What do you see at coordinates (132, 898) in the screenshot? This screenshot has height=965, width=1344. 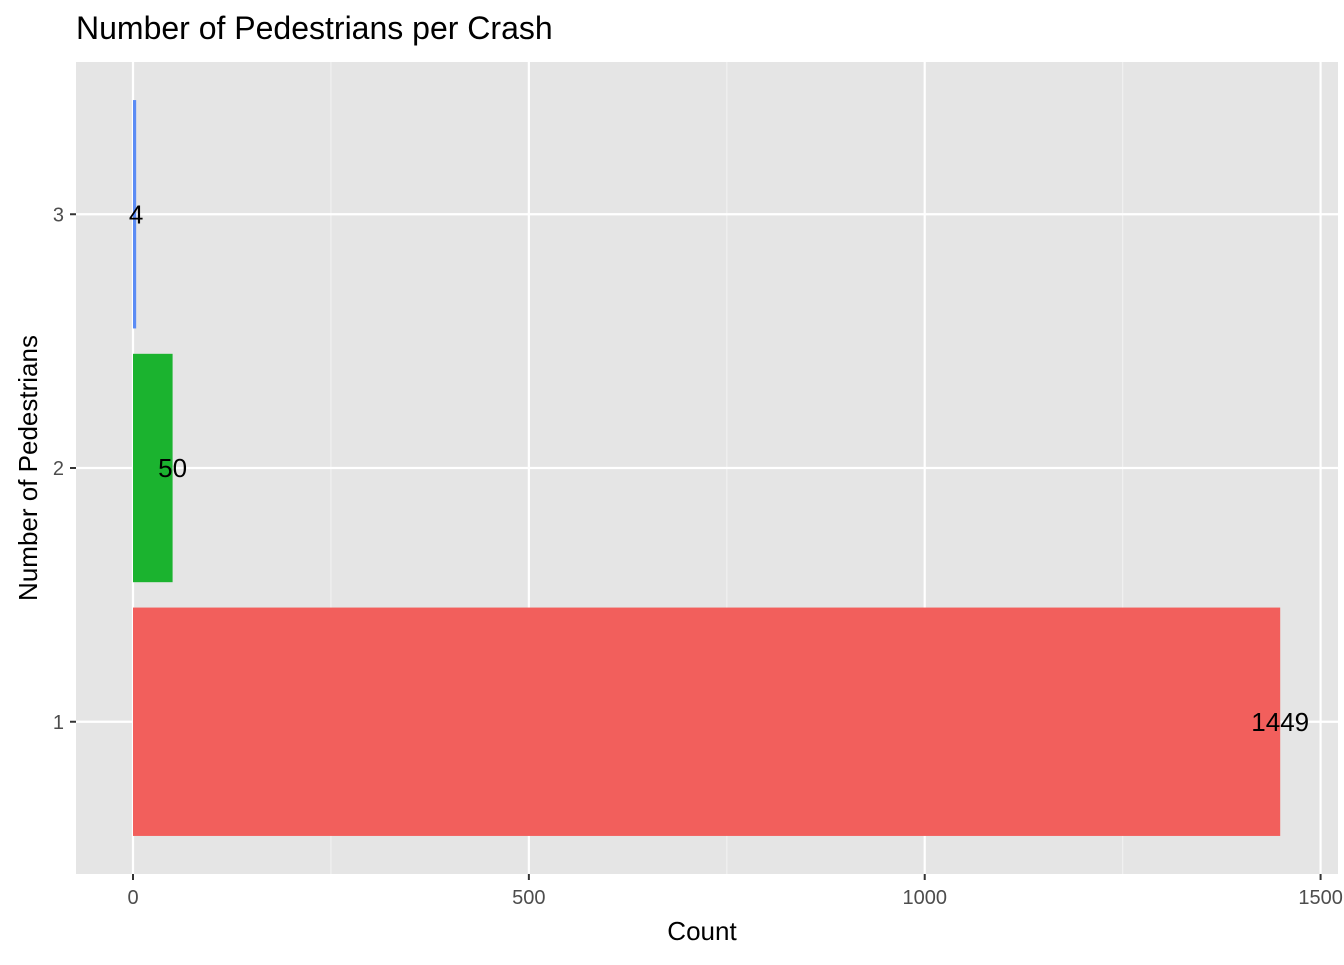 I see `x-tick-label: 0` at bounding box center [132, 898].